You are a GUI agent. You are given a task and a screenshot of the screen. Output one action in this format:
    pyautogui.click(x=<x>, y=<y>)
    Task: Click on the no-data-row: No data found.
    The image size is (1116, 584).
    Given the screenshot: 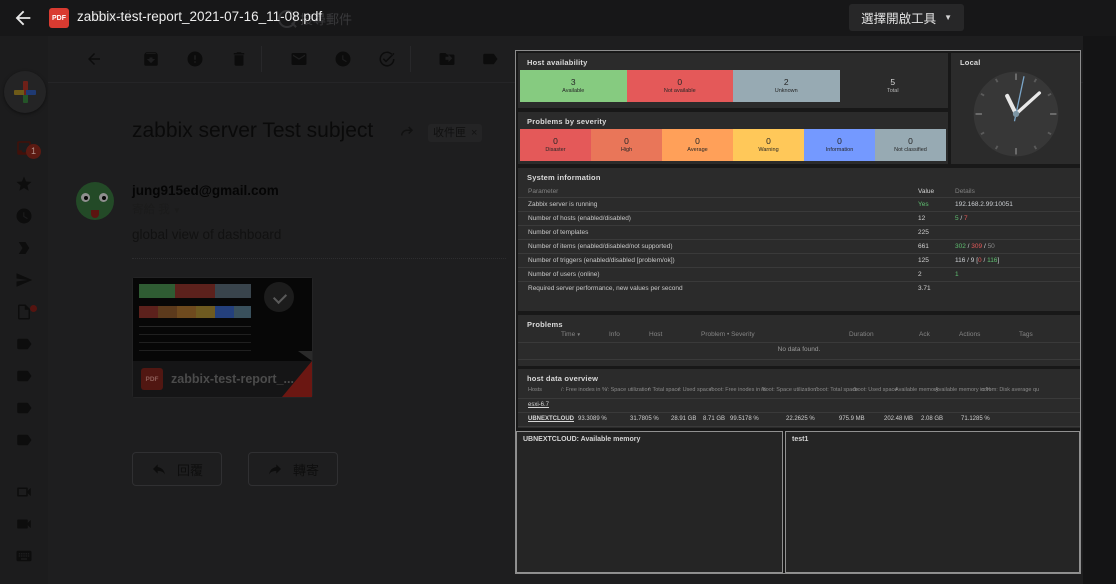 What is the action you would take?
    pyautogui.click(x=799, y=349)
    